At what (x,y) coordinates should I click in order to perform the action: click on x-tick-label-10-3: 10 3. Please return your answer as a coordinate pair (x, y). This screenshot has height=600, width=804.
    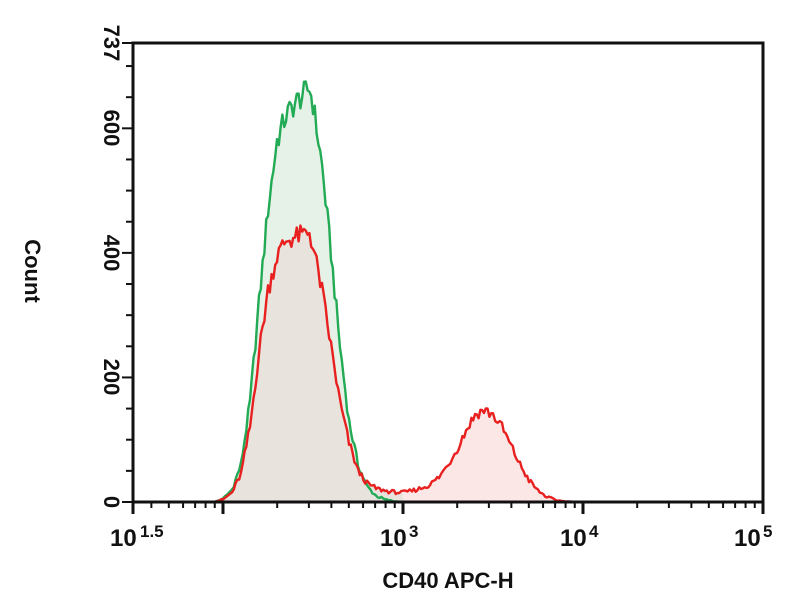
    Looking at the image, I should click on (399, 537).